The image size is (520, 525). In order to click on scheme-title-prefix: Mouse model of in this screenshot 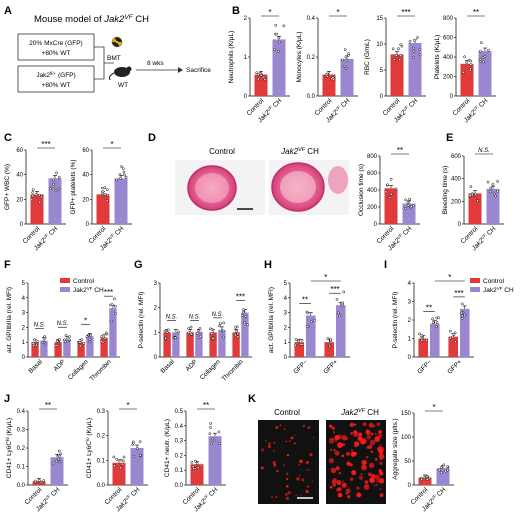, I will do `click(69, 19)`.